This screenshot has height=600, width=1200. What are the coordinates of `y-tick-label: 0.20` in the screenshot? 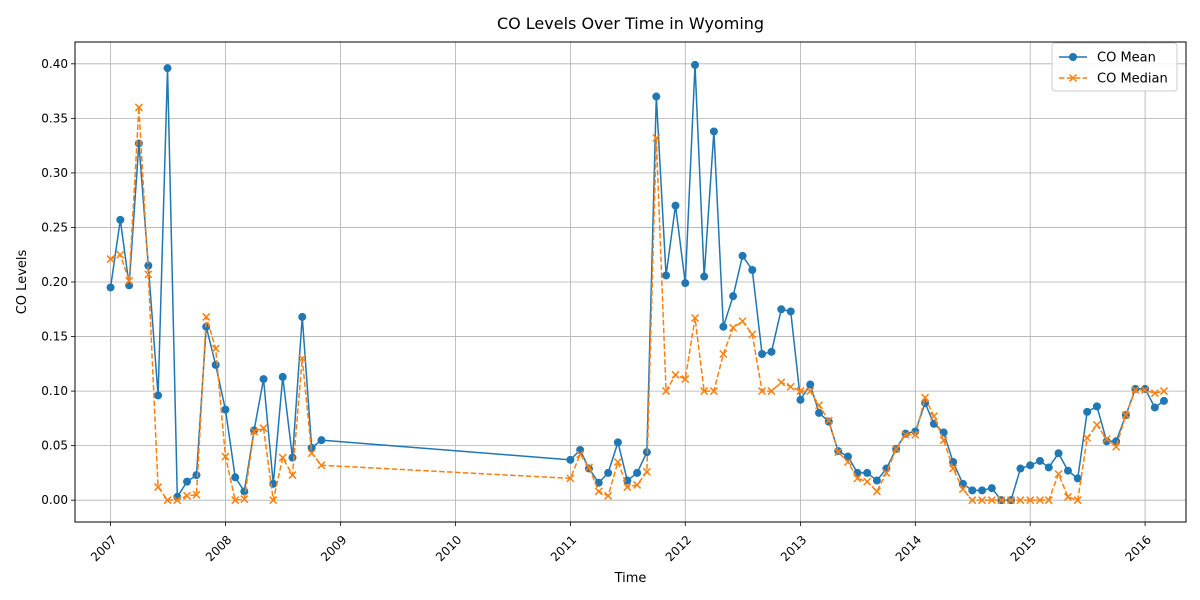 It's located at (54, 282).